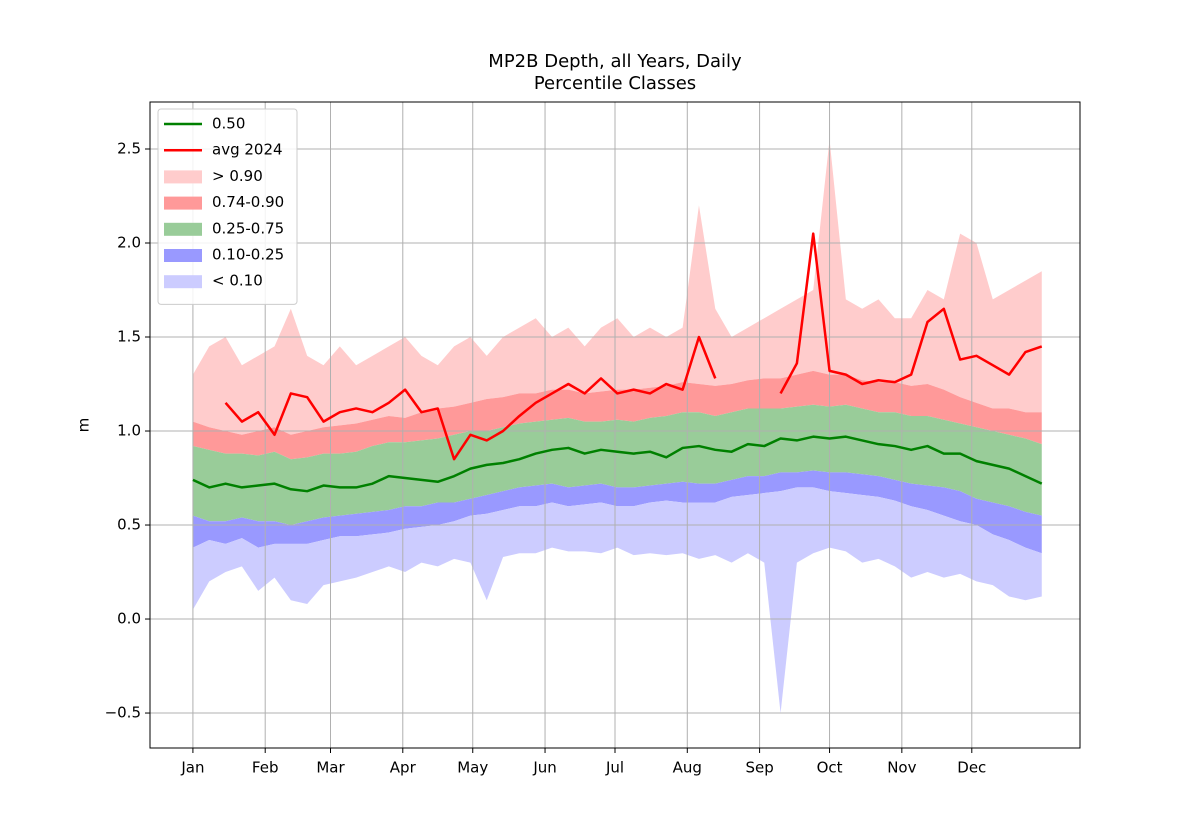 Image resolution: width=1200 pixels, height=840 pixels. I want to click on y-tick-label: 1.5, so click(129, 337).